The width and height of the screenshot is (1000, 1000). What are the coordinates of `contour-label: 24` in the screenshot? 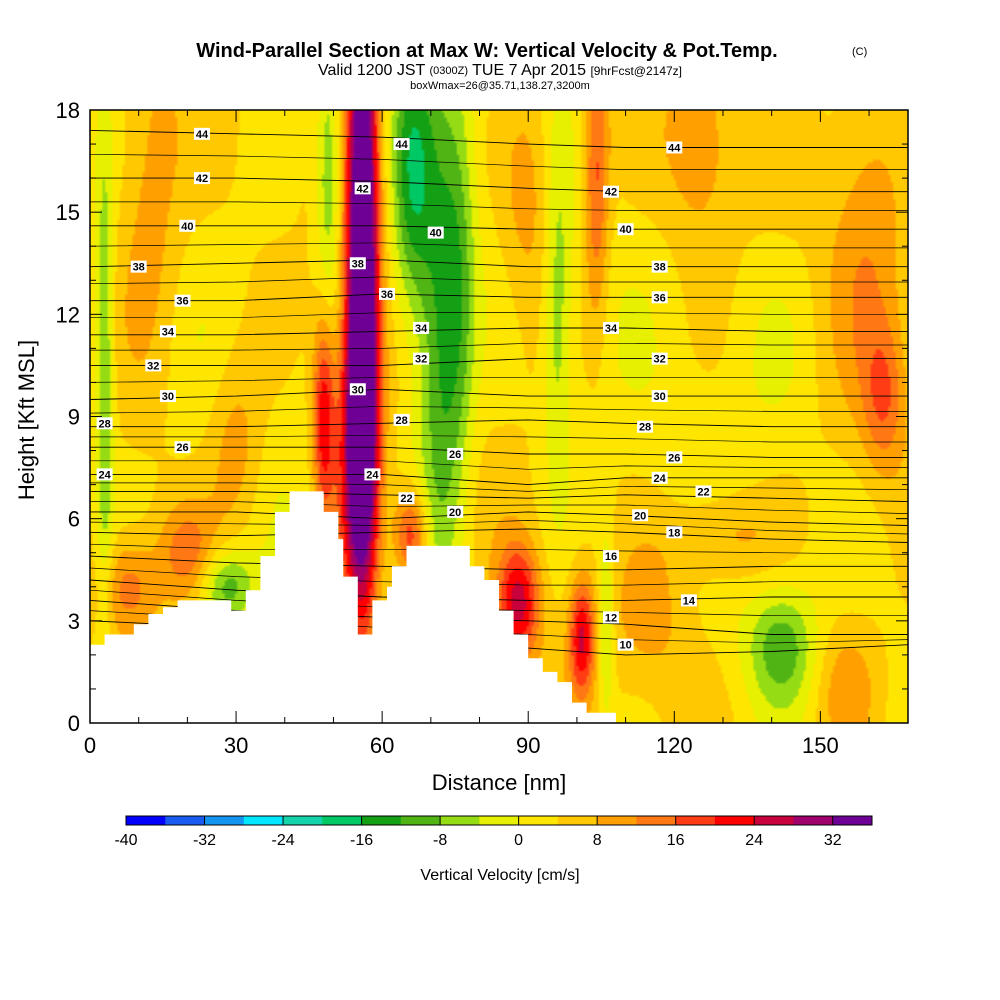 It's located at (104, 474).